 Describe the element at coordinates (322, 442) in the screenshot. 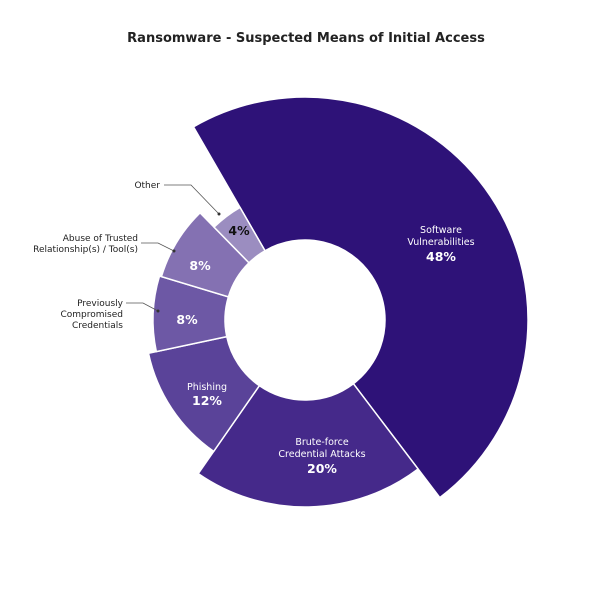

I see `label-brute-1: Brute-force` at that location.